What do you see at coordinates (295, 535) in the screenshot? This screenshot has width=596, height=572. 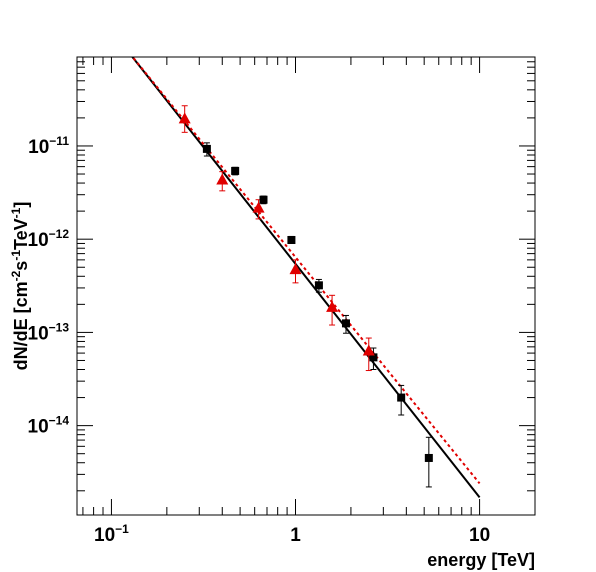 I see `x-tick-label: 1` at bounding box center [295, 535].